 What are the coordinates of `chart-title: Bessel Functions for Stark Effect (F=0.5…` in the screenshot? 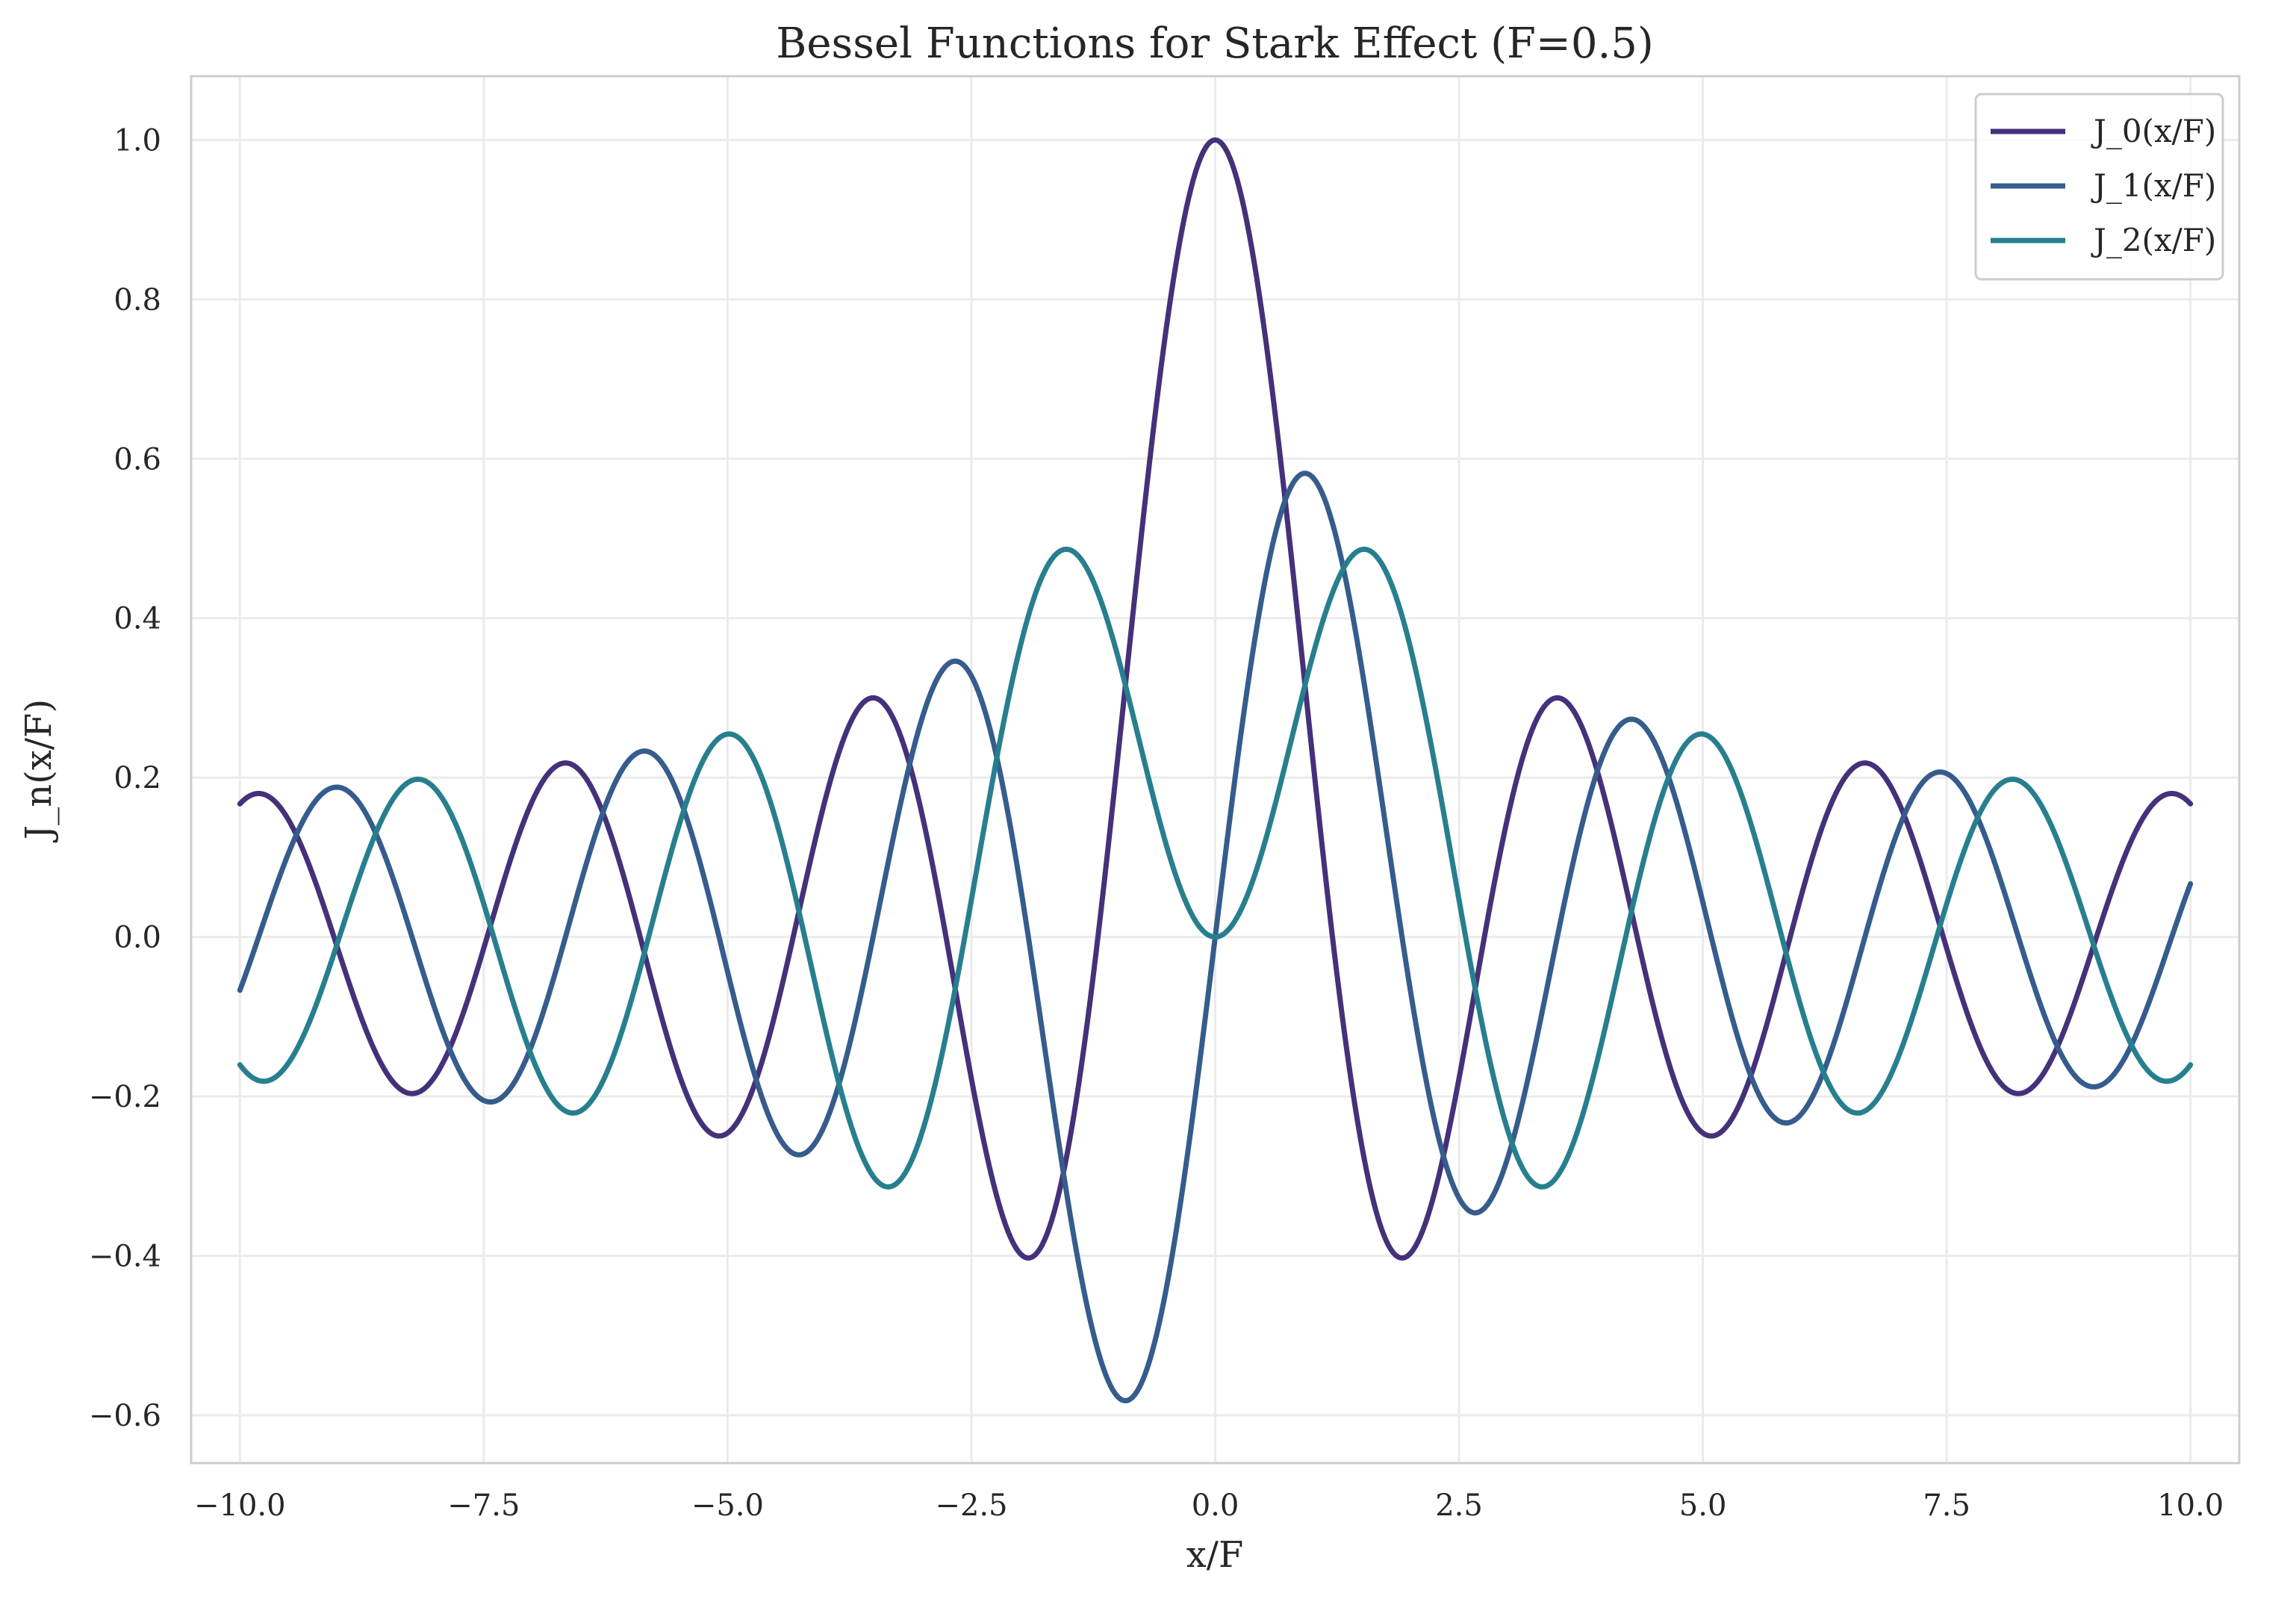 It's located at (1214, 43).